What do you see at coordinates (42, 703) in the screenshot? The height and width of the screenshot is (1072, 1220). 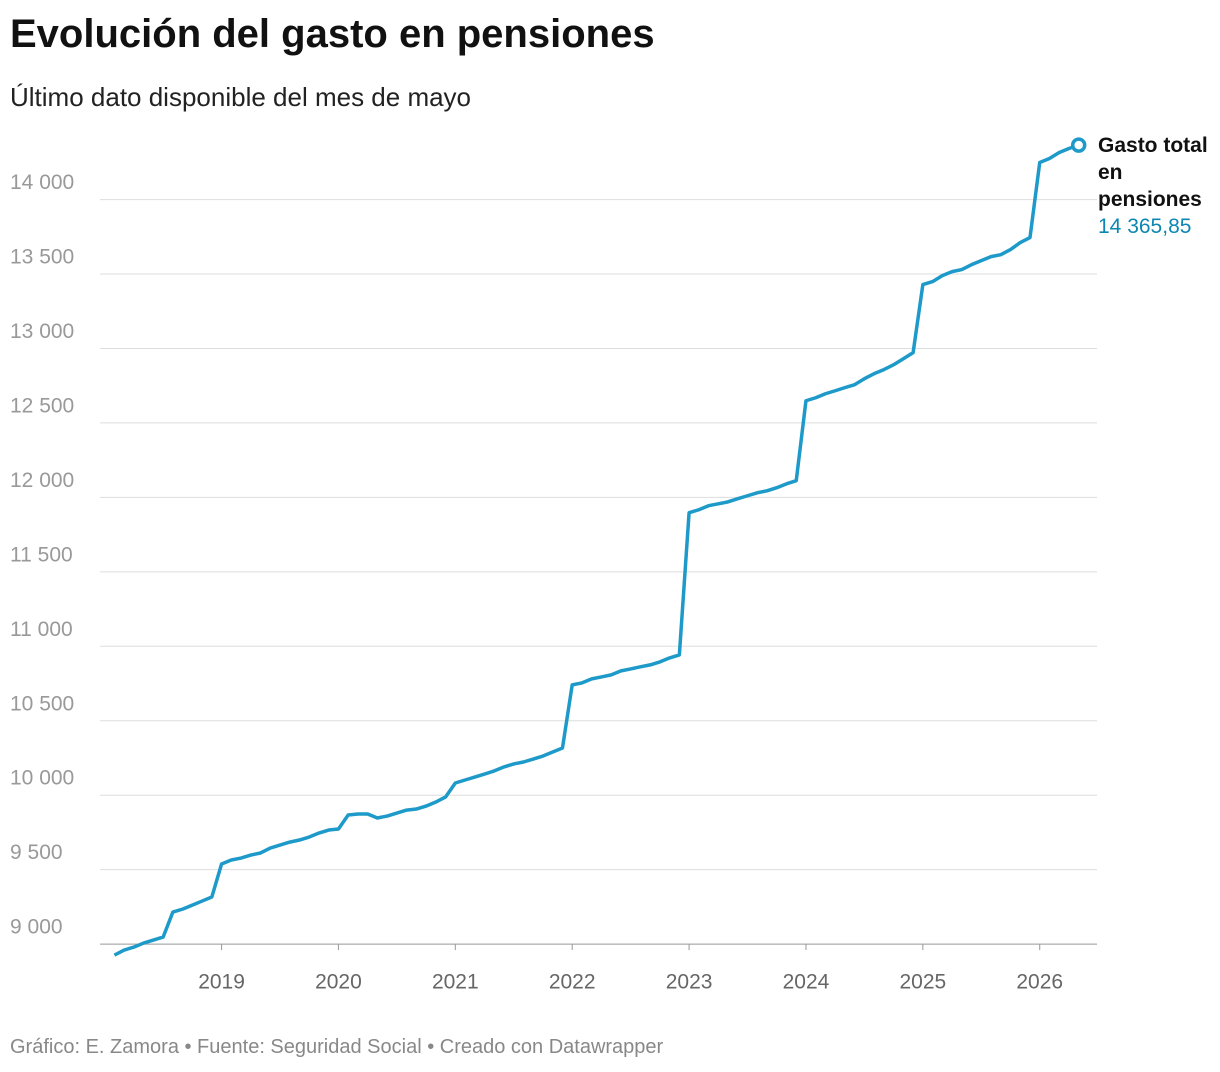 I see `y-tick-label: 10 500` at bounding box center [42, 703].